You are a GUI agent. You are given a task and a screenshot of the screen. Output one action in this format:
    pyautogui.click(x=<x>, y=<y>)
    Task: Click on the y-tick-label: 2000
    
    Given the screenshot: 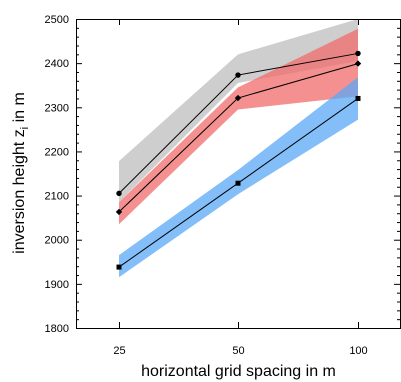 What is the action you would take?
    pyautogui.click(x=57, y=241)
    